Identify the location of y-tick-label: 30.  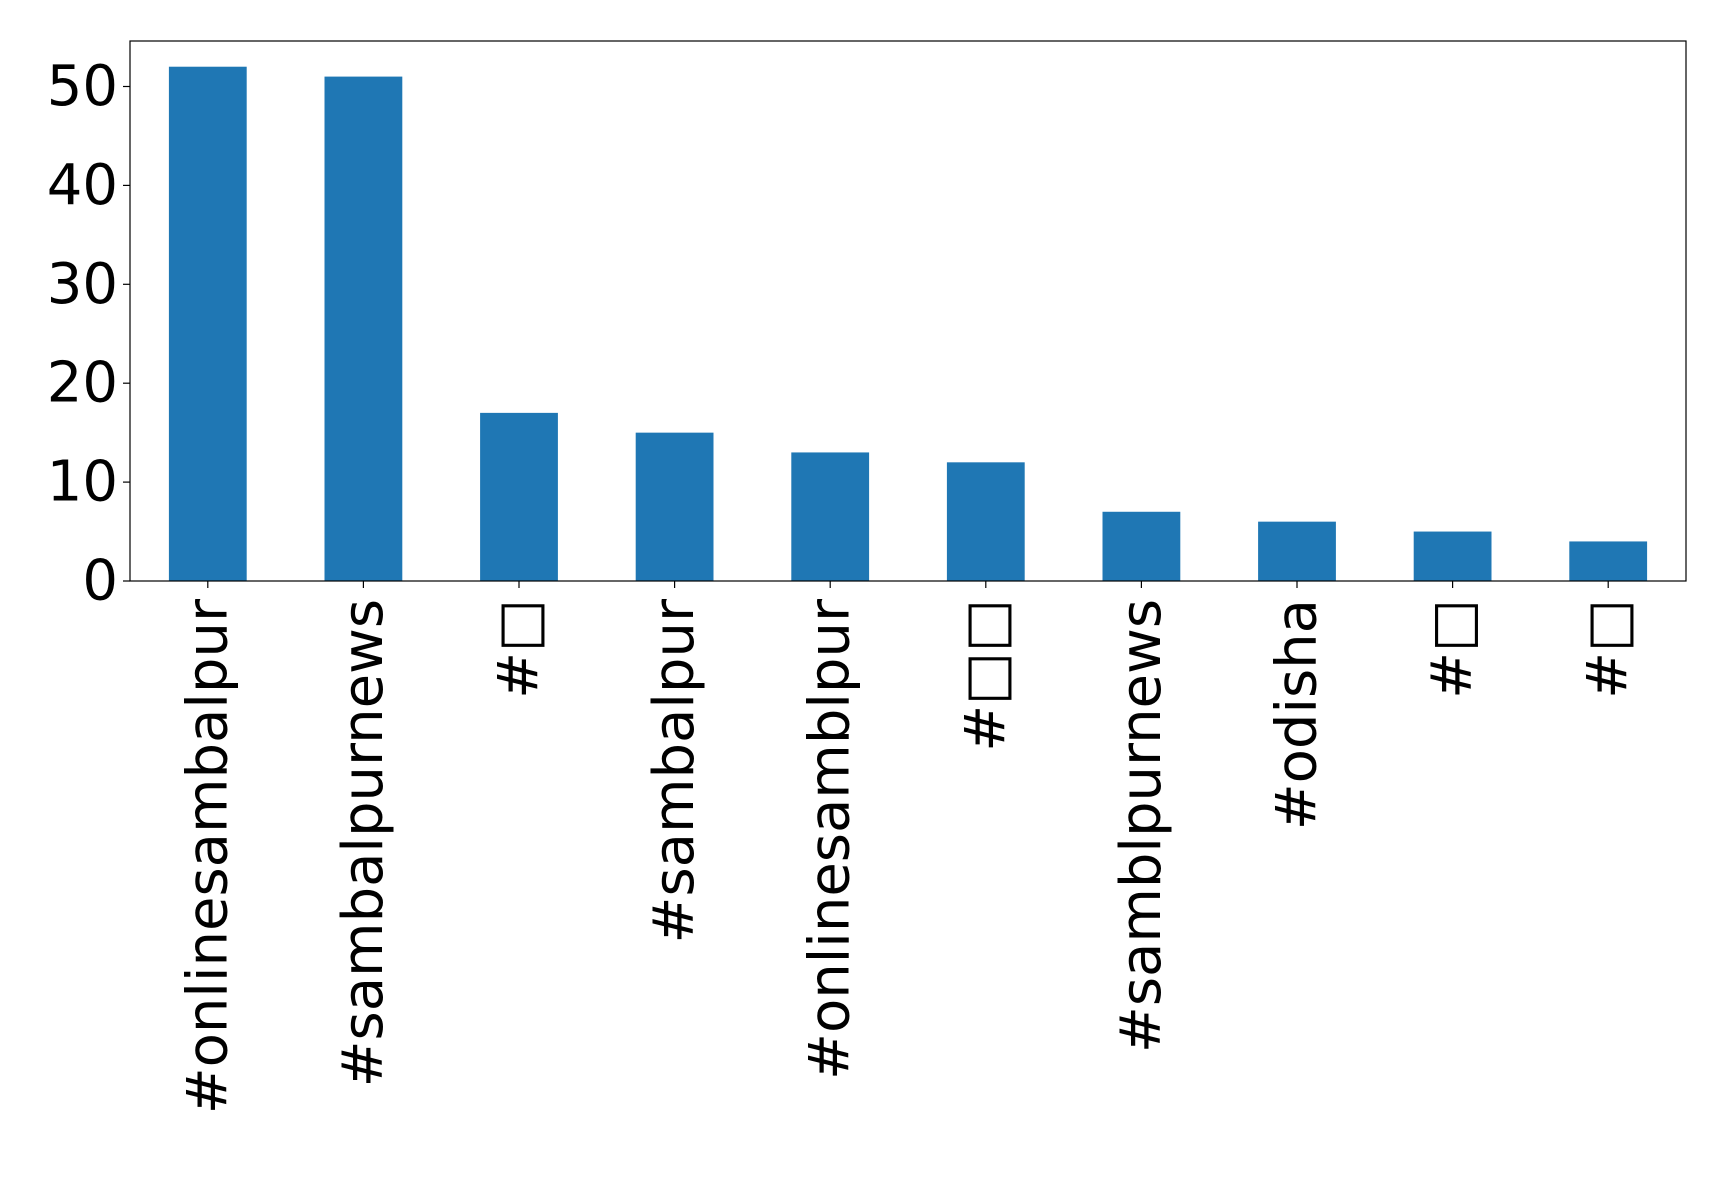
(82, 284).